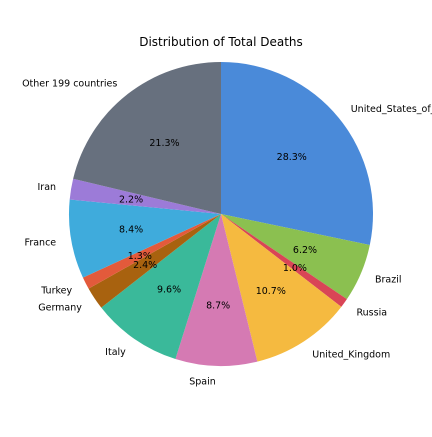 The height and width of the screenshot is (437, 432). What do you see at coordinates (69, 83) in the screenshot?
I see `slice-label: Other 199 countries` at bounding box center [69, 83].